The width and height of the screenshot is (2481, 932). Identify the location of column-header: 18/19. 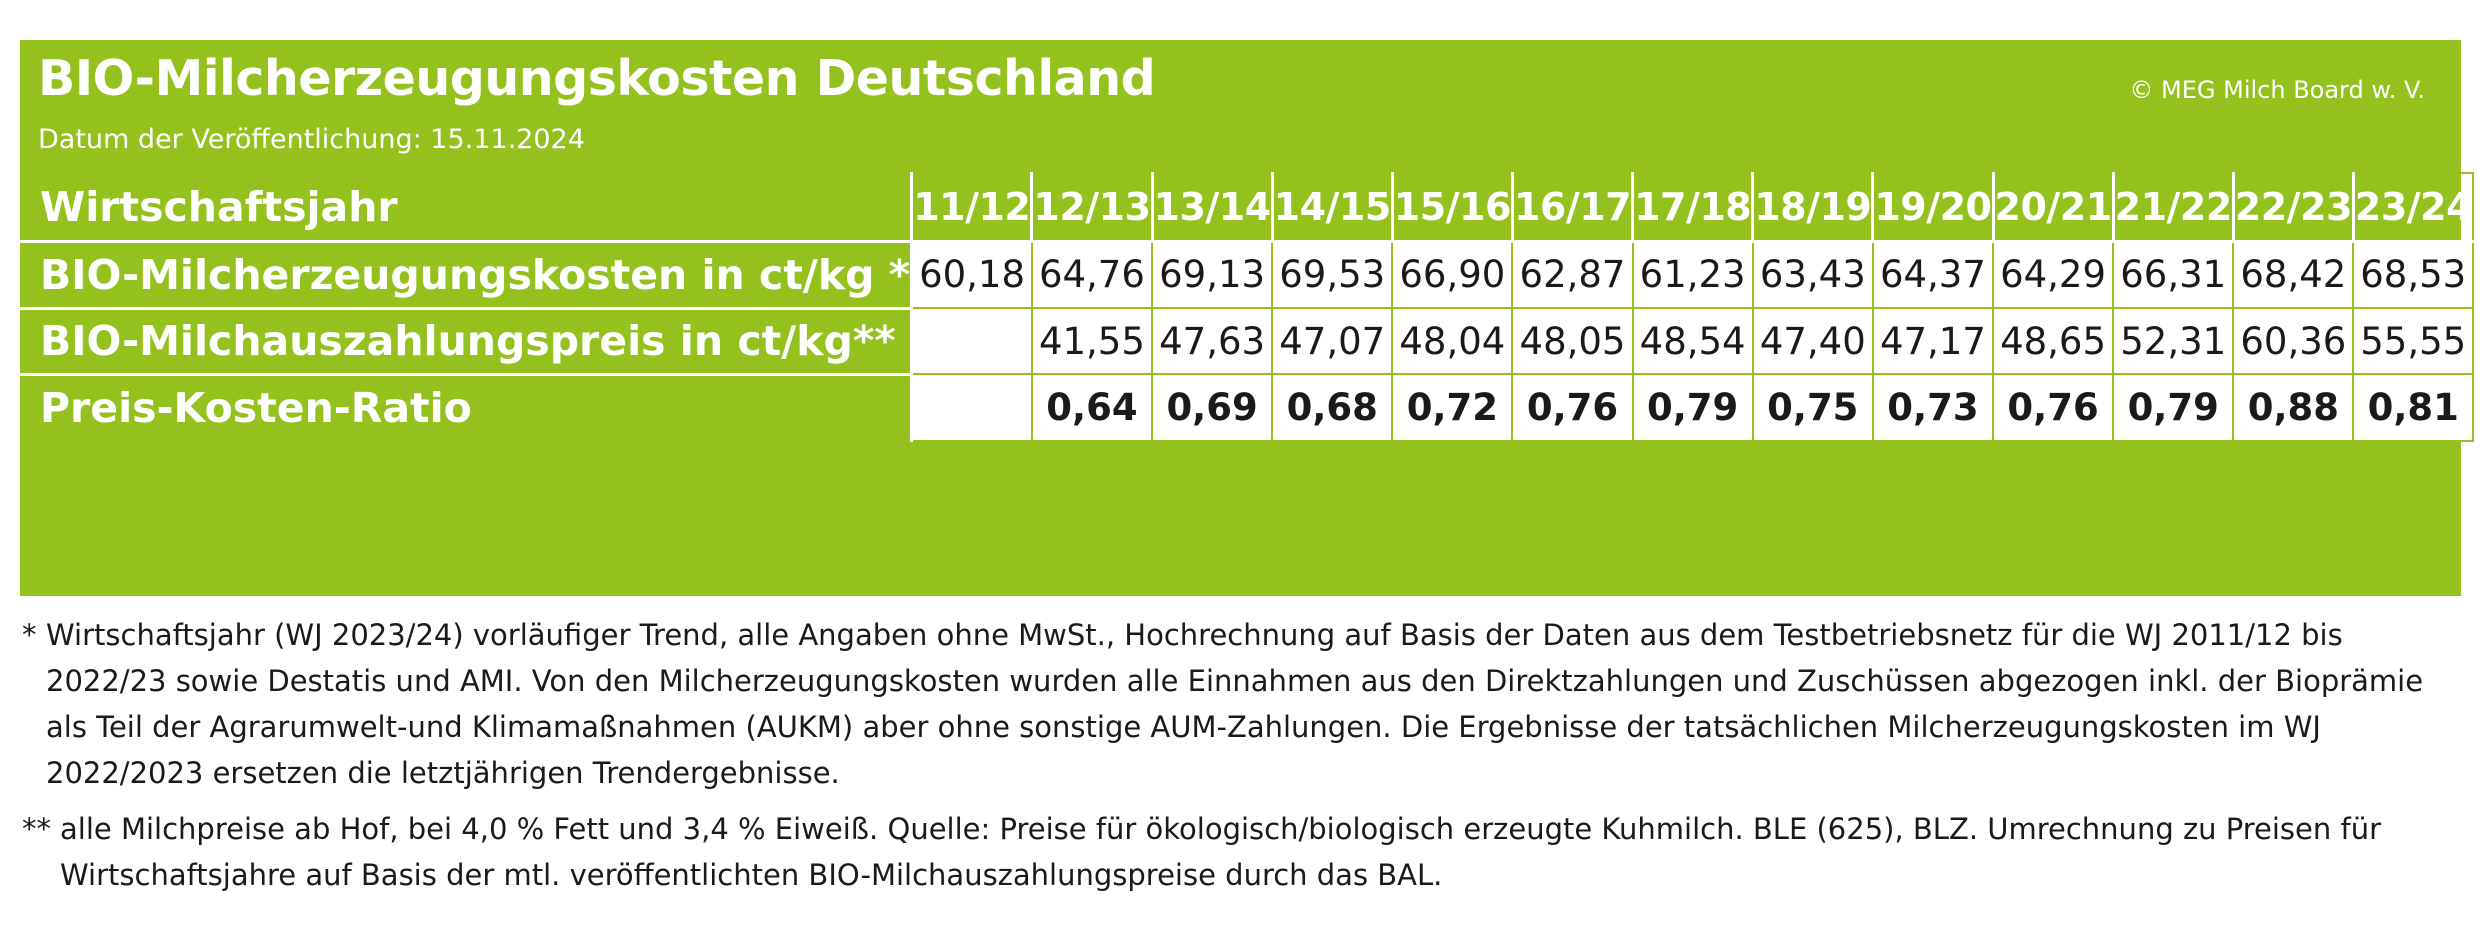
(1812, 207).